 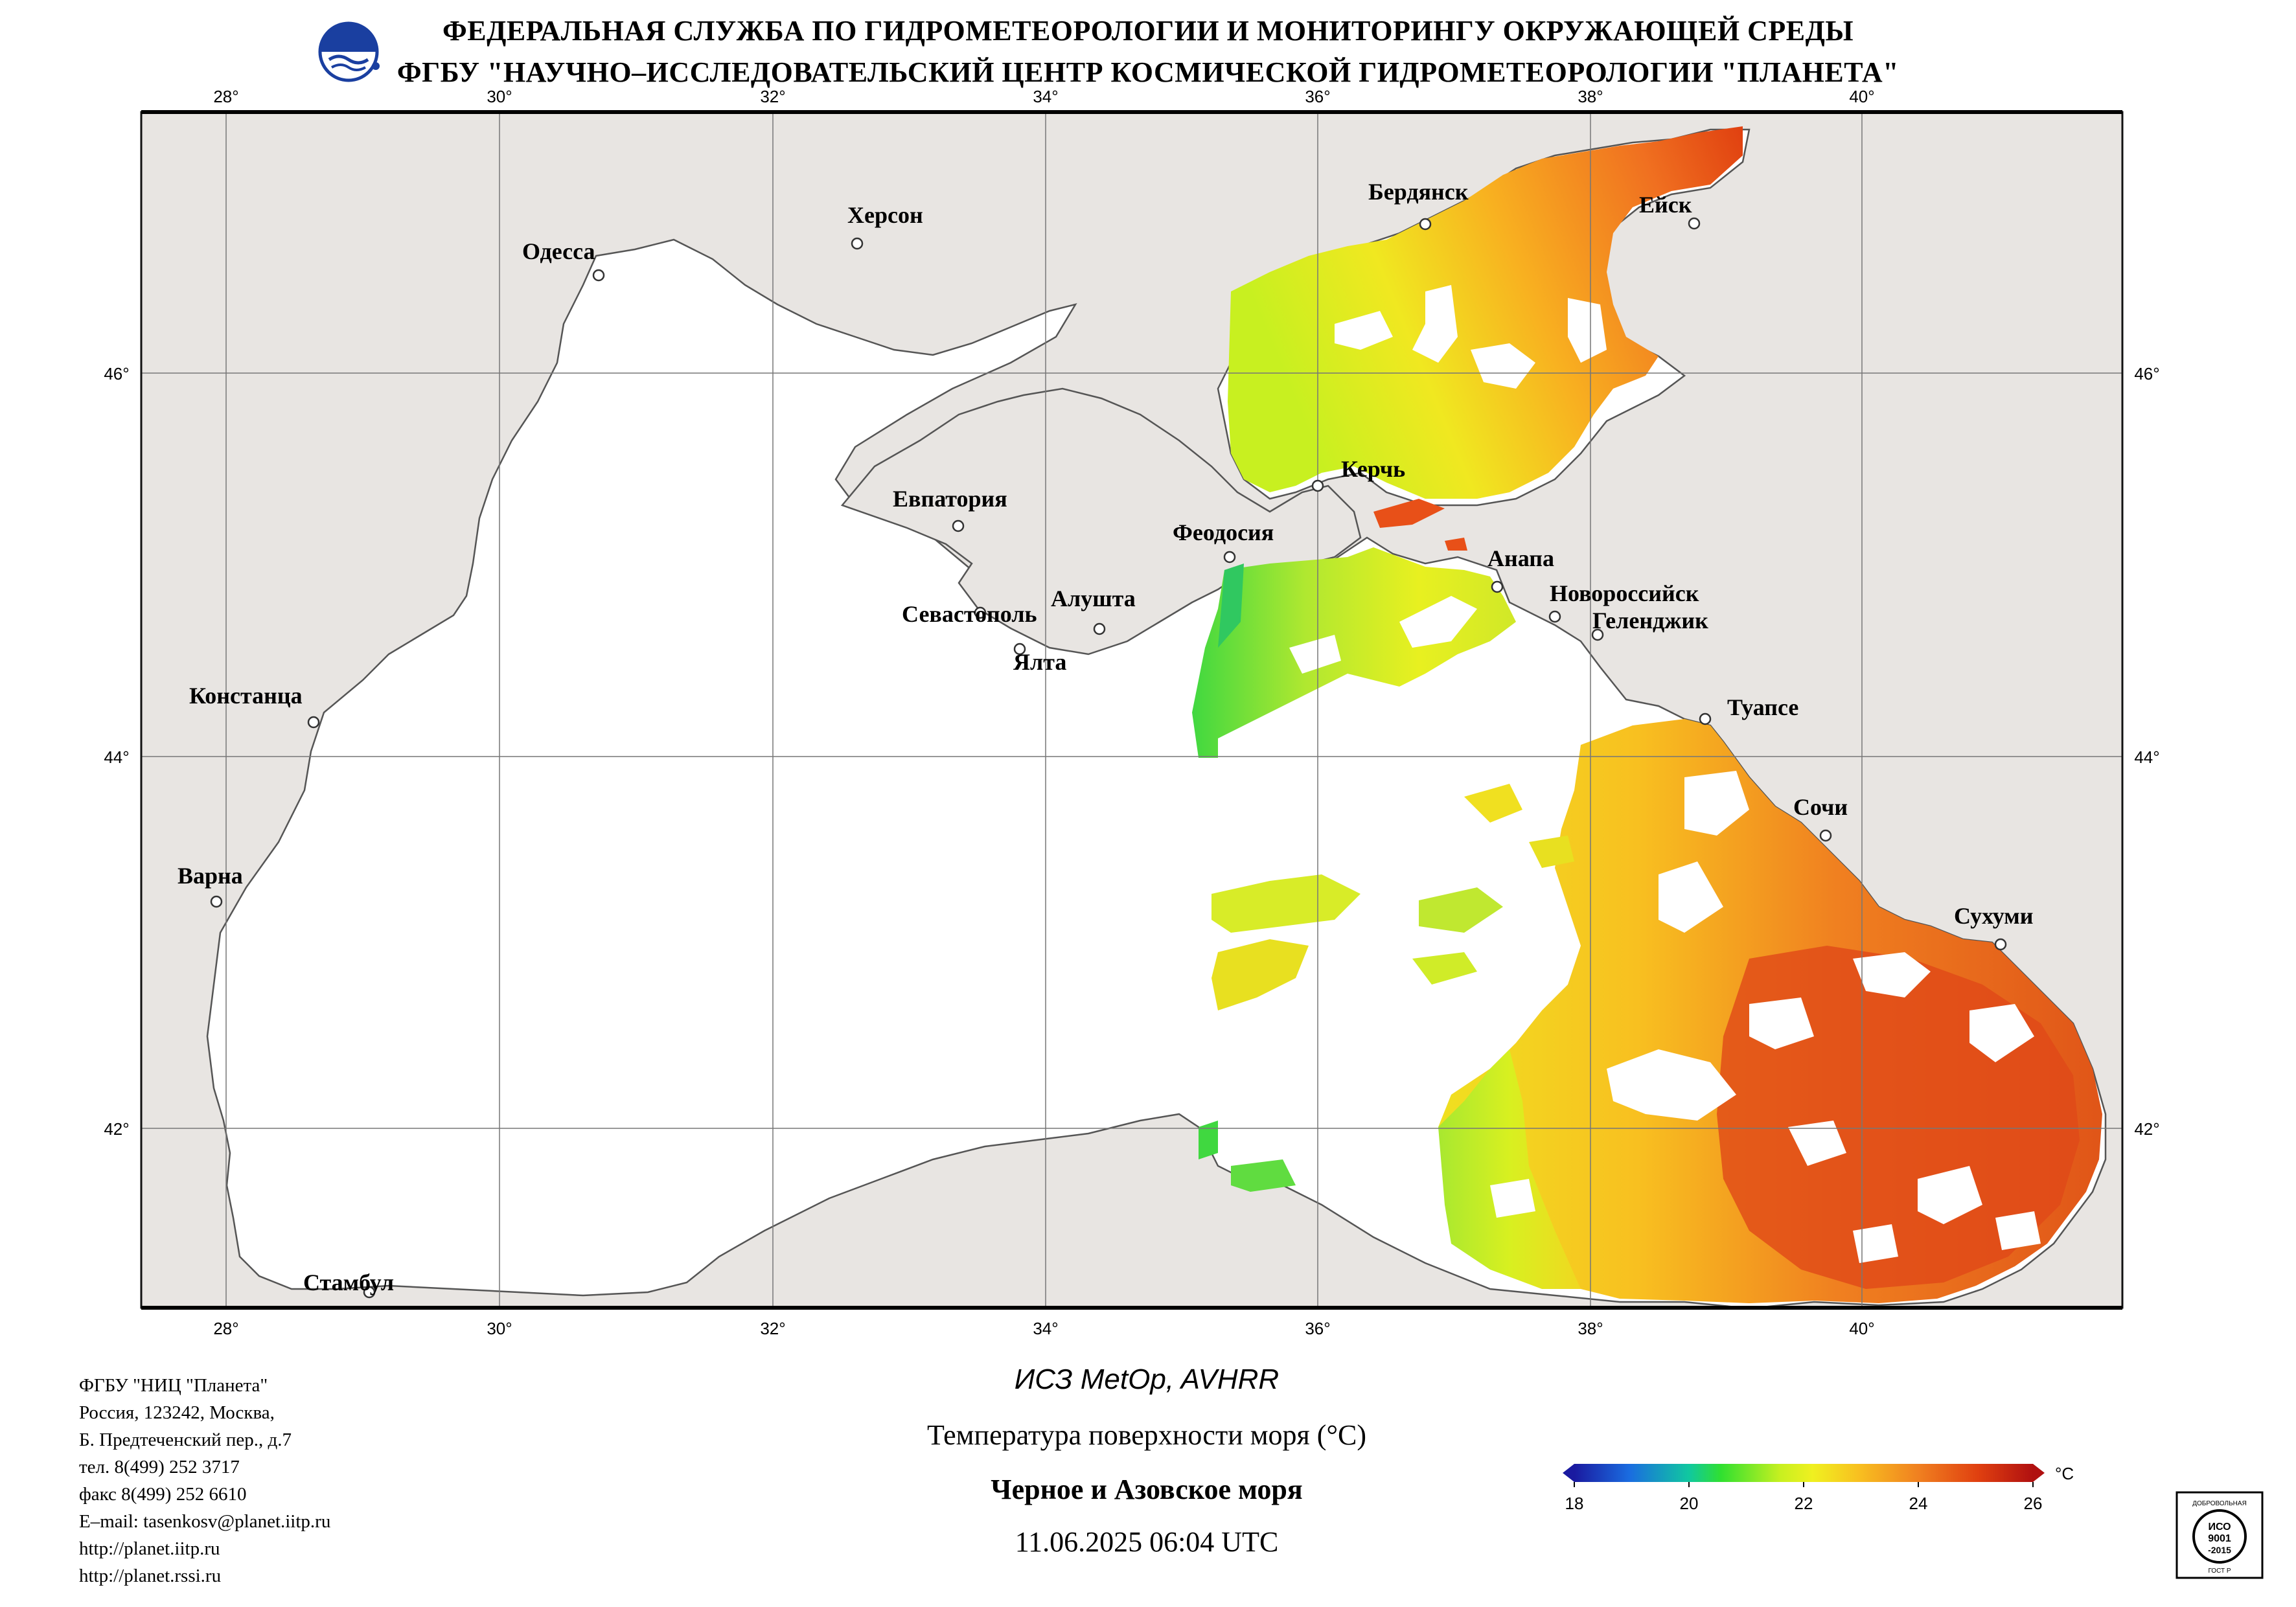 I want to click on city-marker-sevastopol, so click(x=980, y=612).